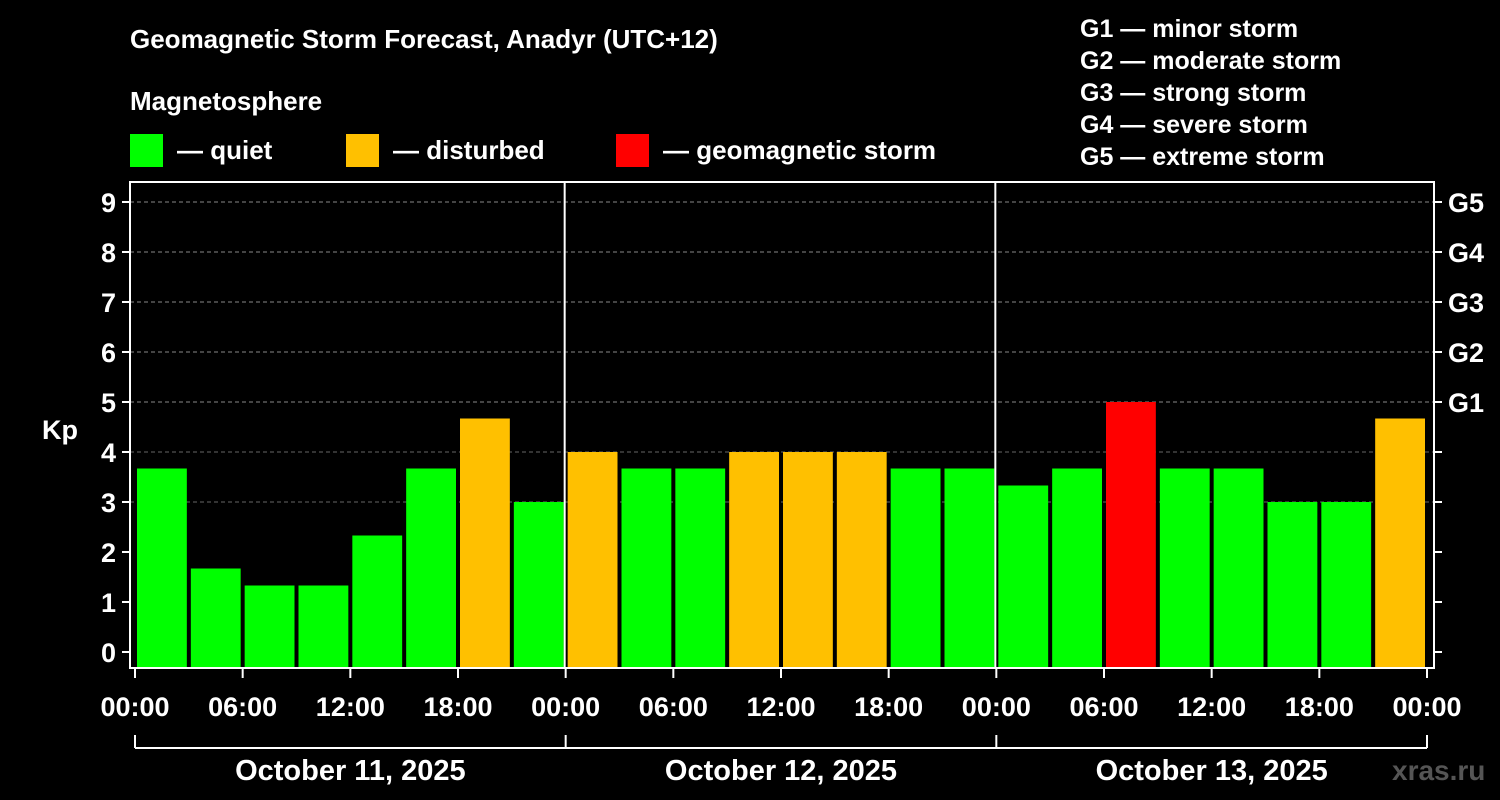 Image resolution: width=1500 pixels, height=800 pixels. What do you see at coordinates (1211, 61) in the screenshot?
I see `g-legend-g2: G2 — moderate storm` at bounding box center [1211, 61].